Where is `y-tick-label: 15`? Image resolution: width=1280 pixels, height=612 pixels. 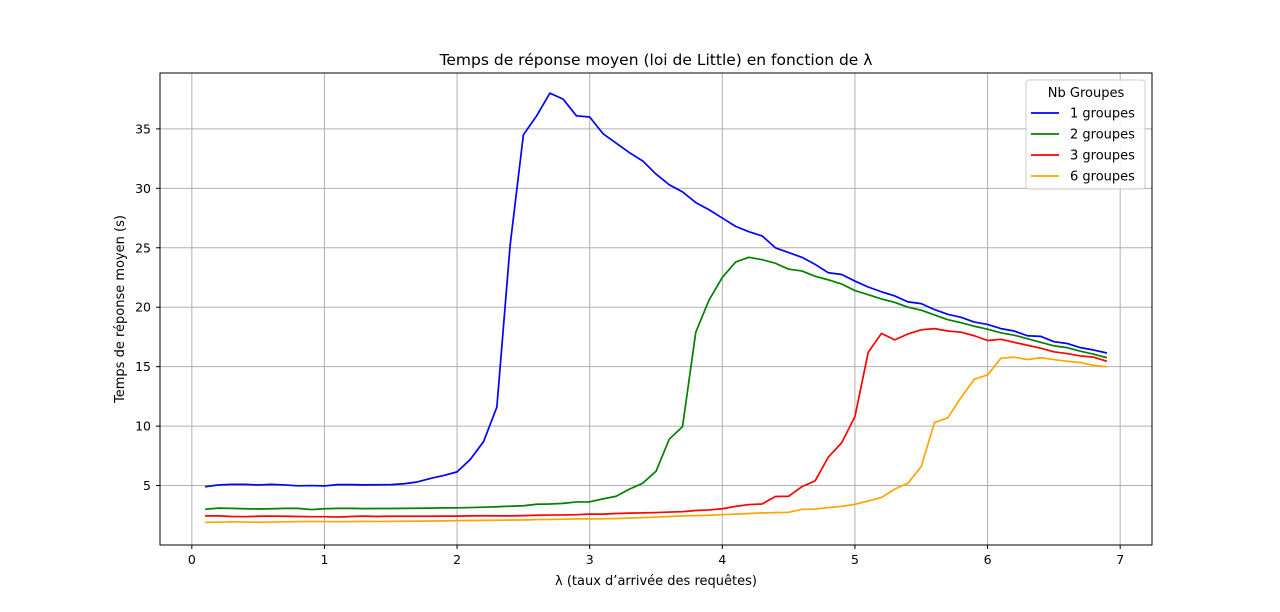 y-tick-label: 15 is located at coordinates (143, 366).